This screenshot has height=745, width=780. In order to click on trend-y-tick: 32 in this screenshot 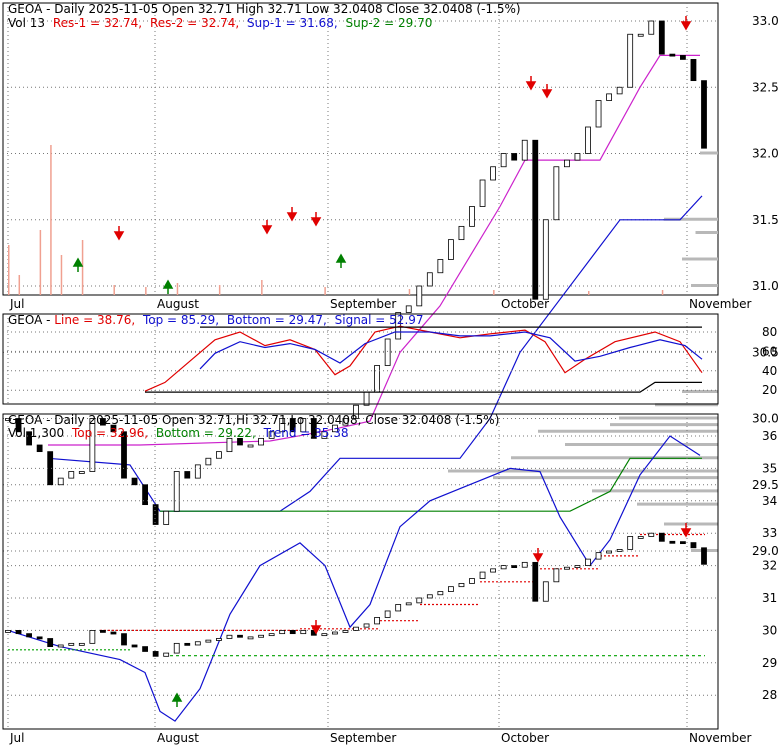, I will do `click(769, 566)`.